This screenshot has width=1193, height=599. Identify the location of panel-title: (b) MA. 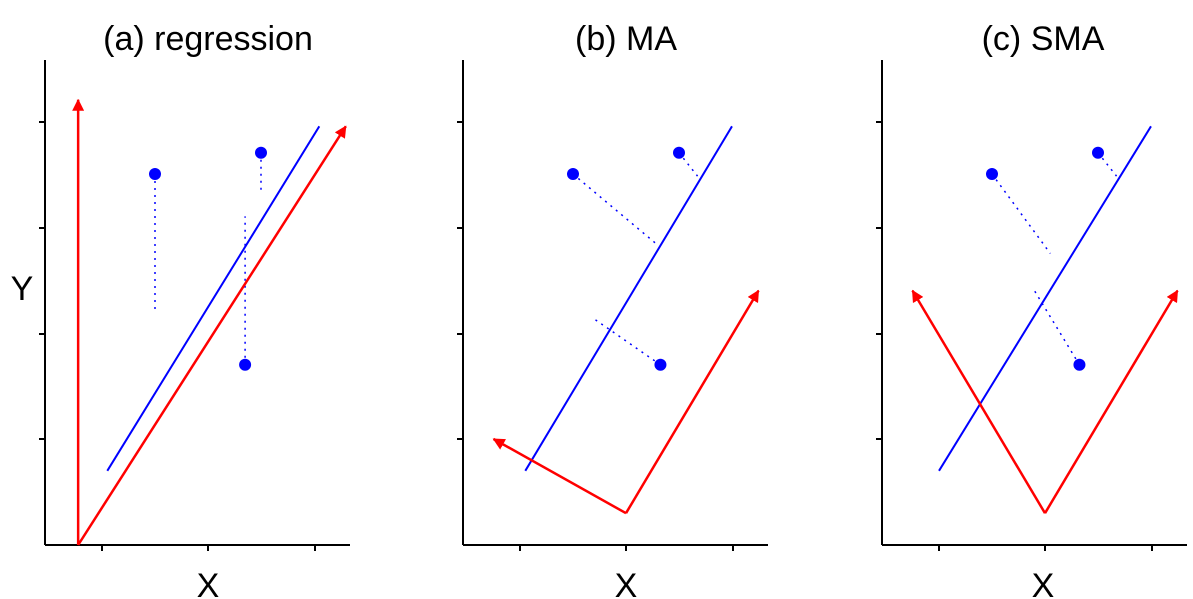
(626, 39).